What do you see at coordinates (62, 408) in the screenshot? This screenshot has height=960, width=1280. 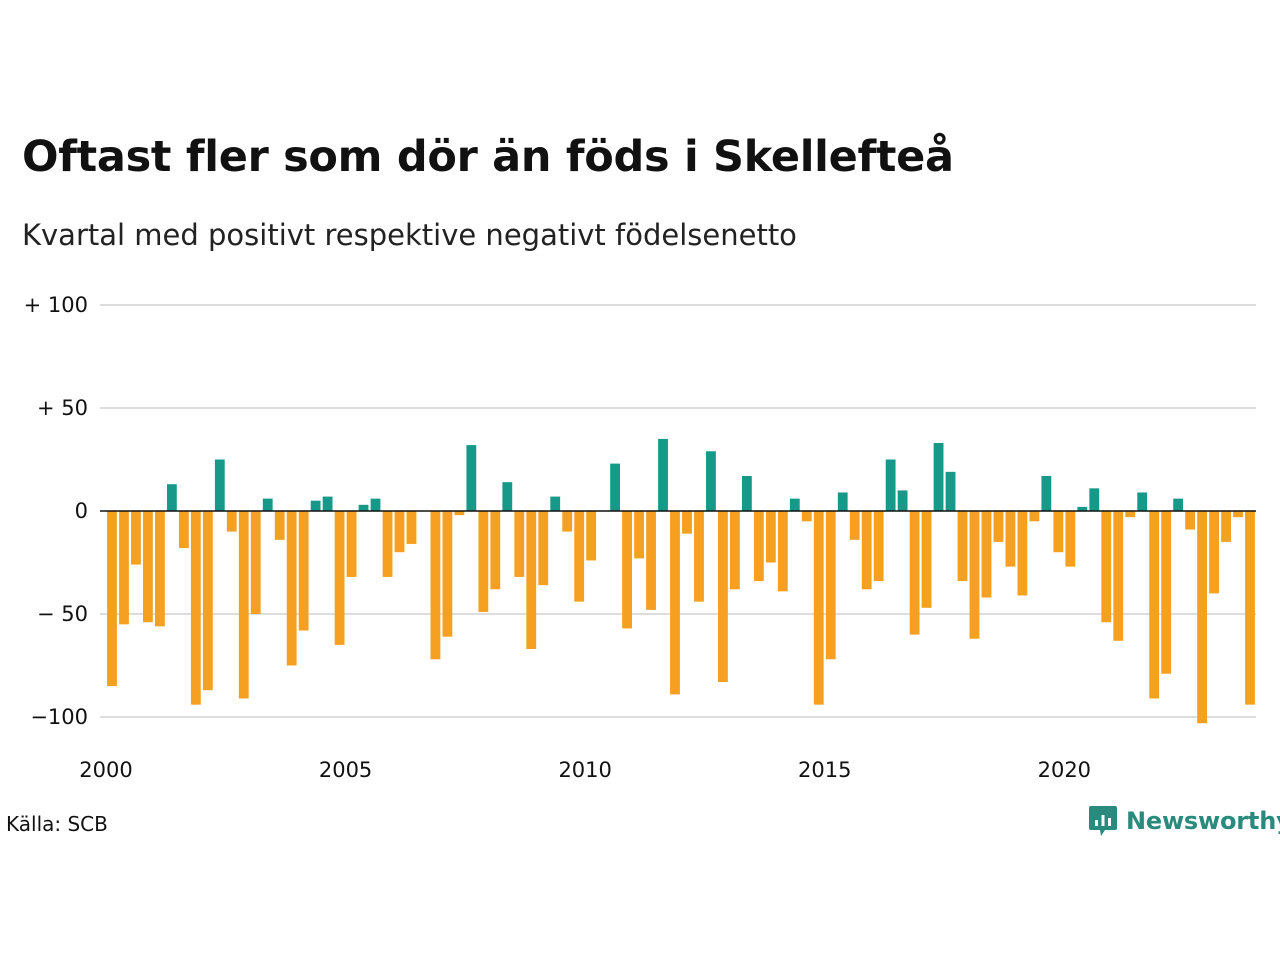 I see `y-tick-label: + 50` at bounding box center [62, 408].